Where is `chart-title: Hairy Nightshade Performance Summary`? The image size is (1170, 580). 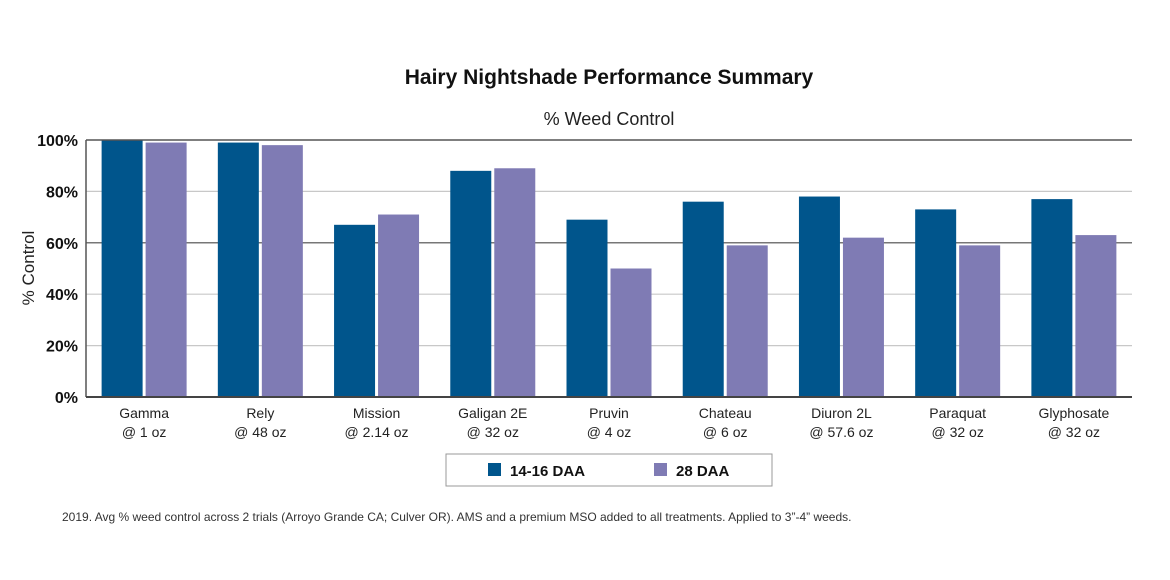
chart-title: Hairy Nightshade Performance Summary is located at coordinates (609, 77).